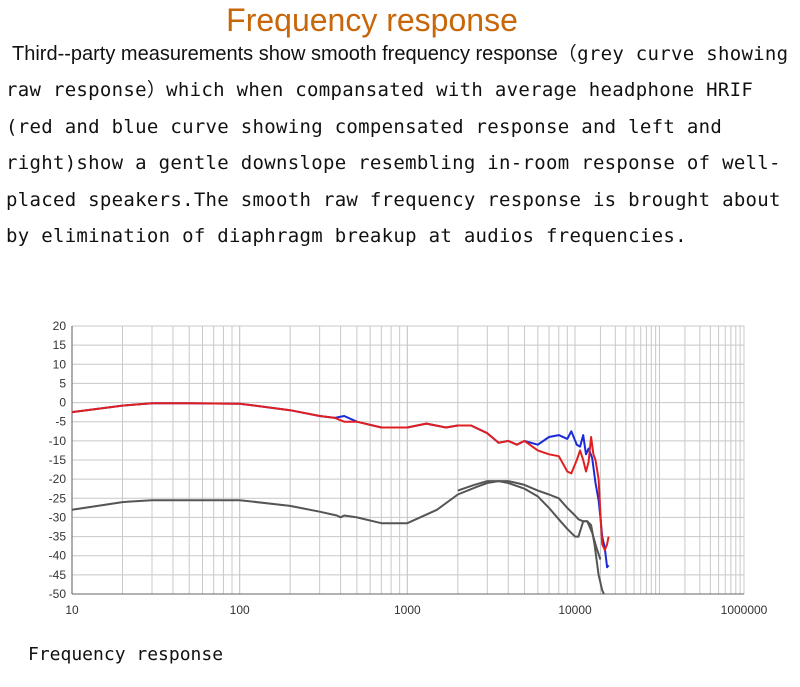  Describe the element at coordinates (372, 20) in the screenshot. I see `page-title: Frequency response` at that location.